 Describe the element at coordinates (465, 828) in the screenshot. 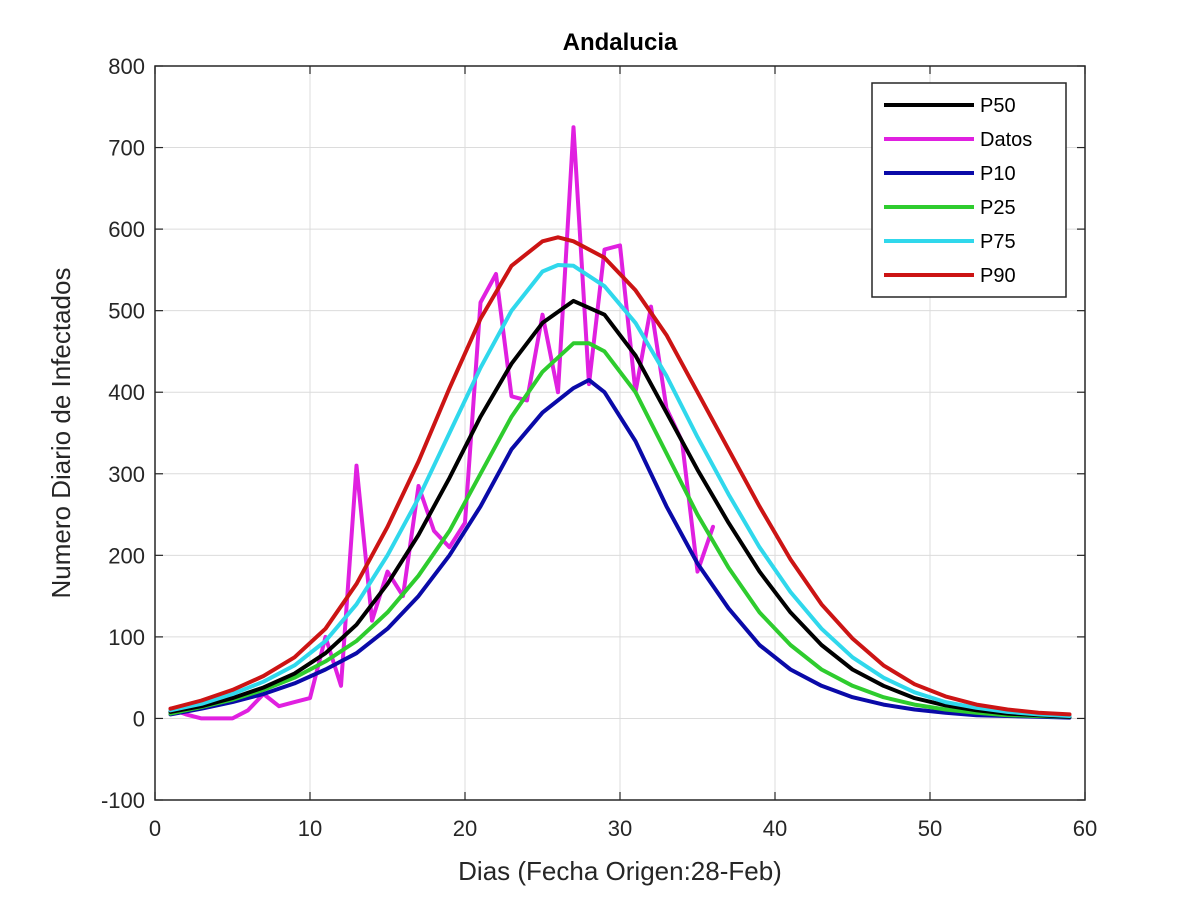

I see `x-tick-label: 20` at that location.